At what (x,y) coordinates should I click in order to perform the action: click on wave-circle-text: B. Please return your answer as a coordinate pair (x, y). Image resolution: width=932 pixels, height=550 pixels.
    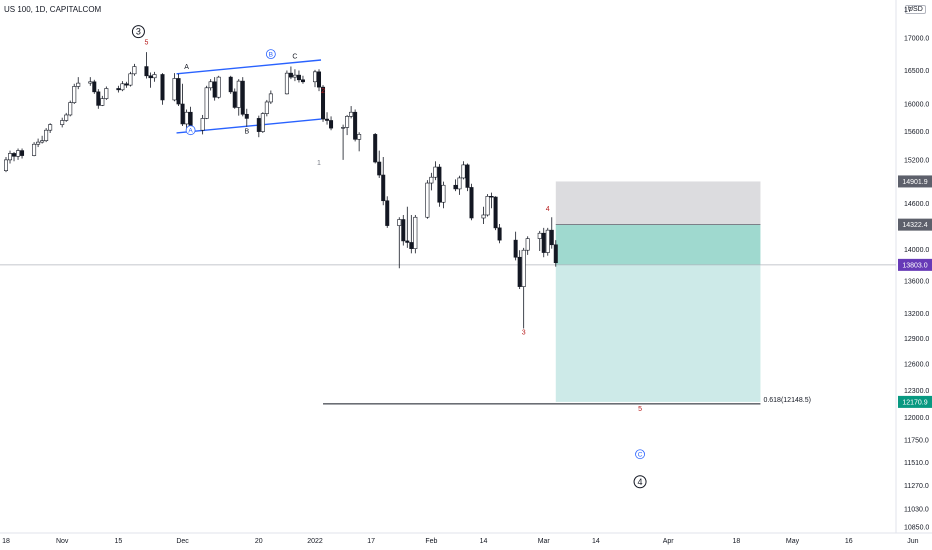
    Looking at the image, I should click on (271, 54).